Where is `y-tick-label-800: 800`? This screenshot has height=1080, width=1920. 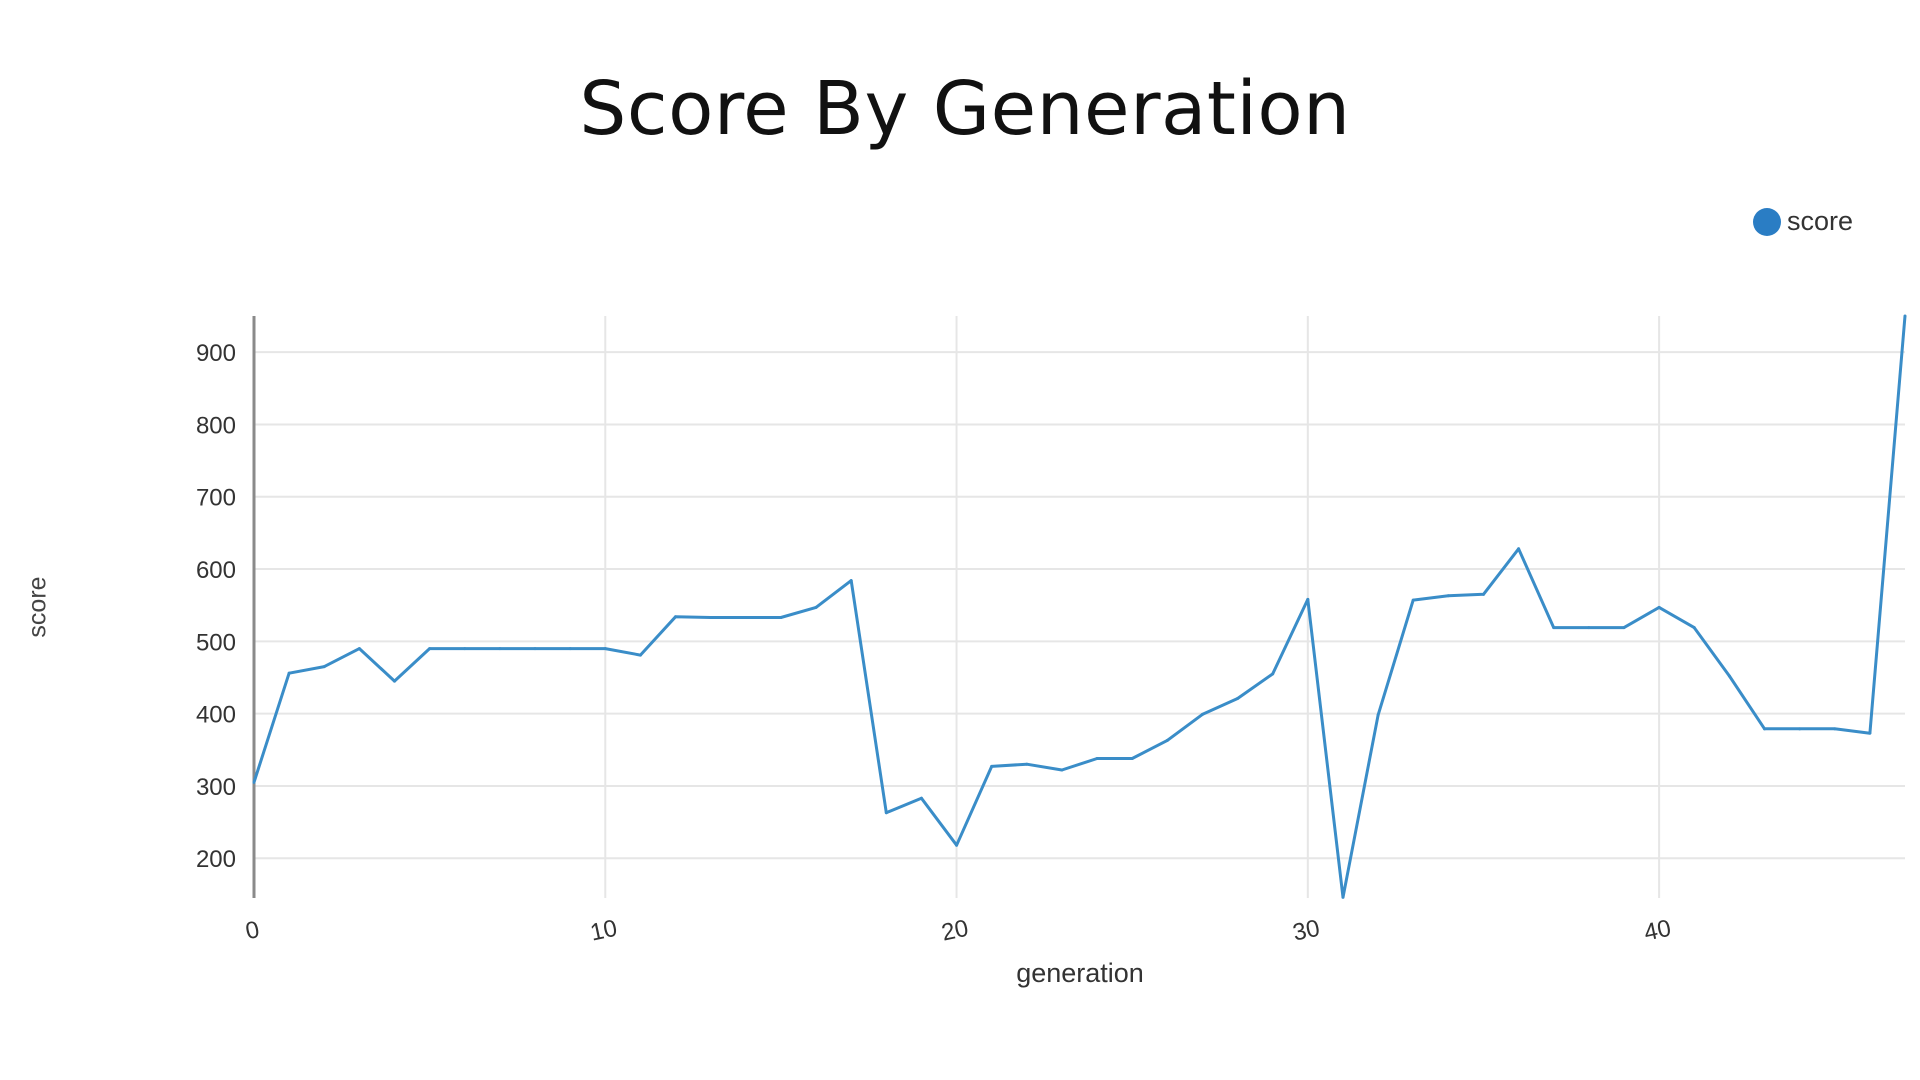 y-tick-label-800: 800 is located at coordinates (216, 425).